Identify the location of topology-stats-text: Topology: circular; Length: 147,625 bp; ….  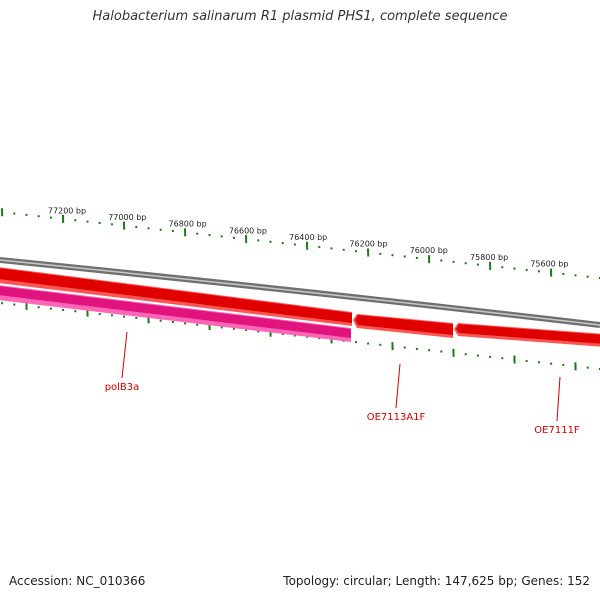
(436, 581).